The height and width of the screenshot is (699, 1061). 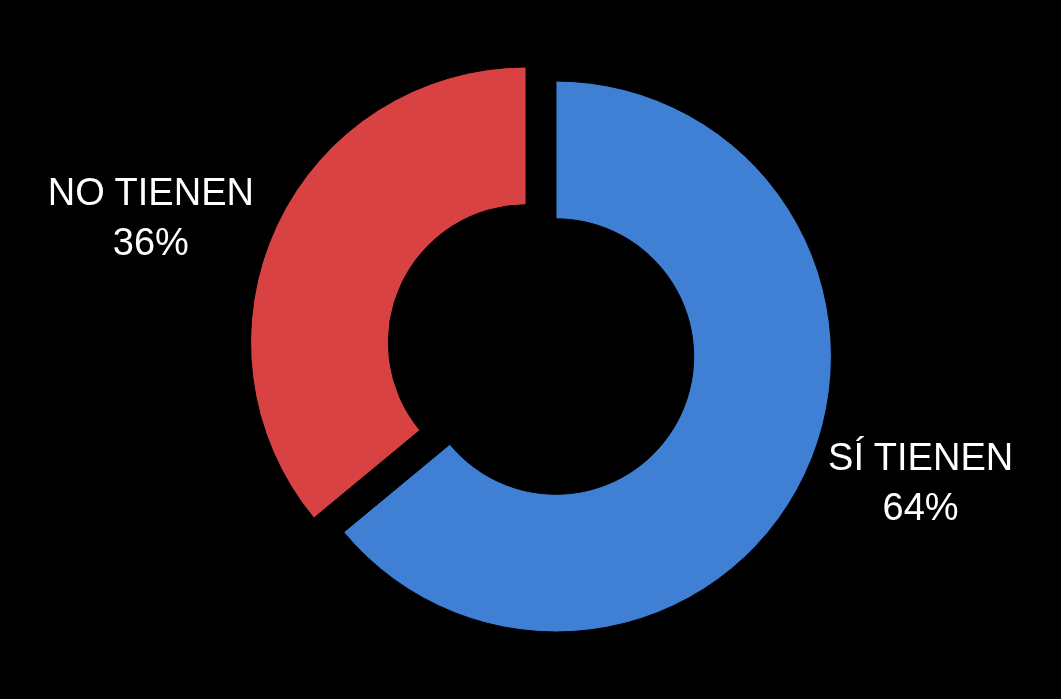 I want to click on slice-label: NO TIENEN, so click(x=150, y=192).